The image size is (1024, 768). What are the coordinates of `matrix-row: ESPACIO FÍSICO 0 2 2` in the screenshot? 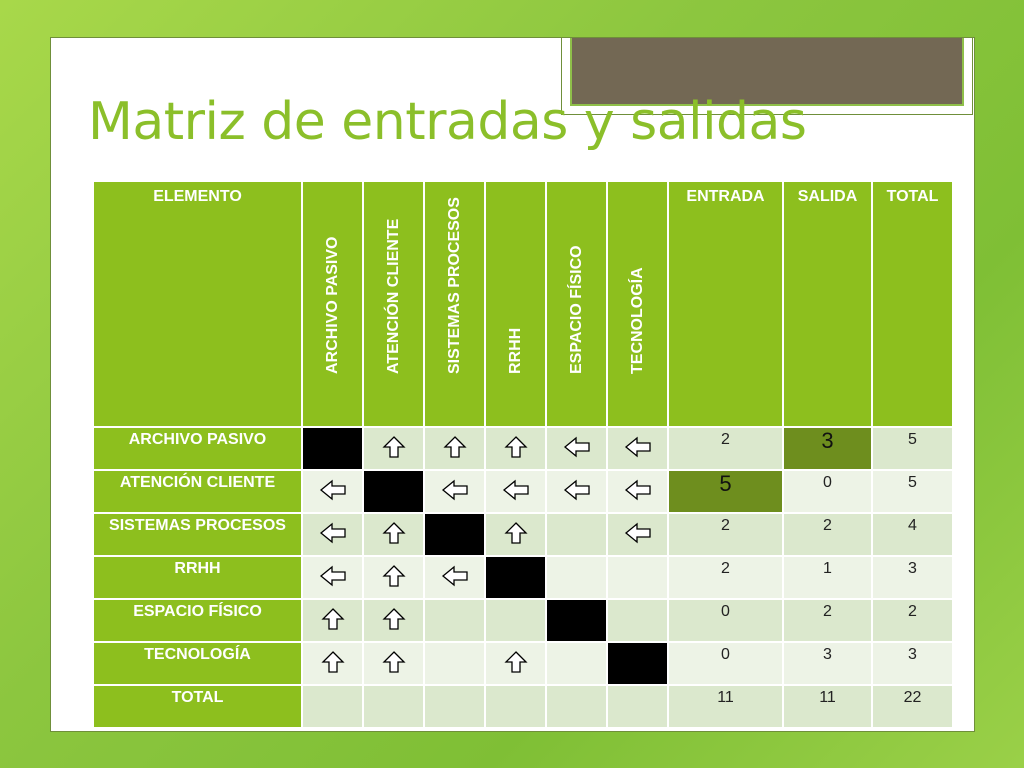 It's located at (523, 620).